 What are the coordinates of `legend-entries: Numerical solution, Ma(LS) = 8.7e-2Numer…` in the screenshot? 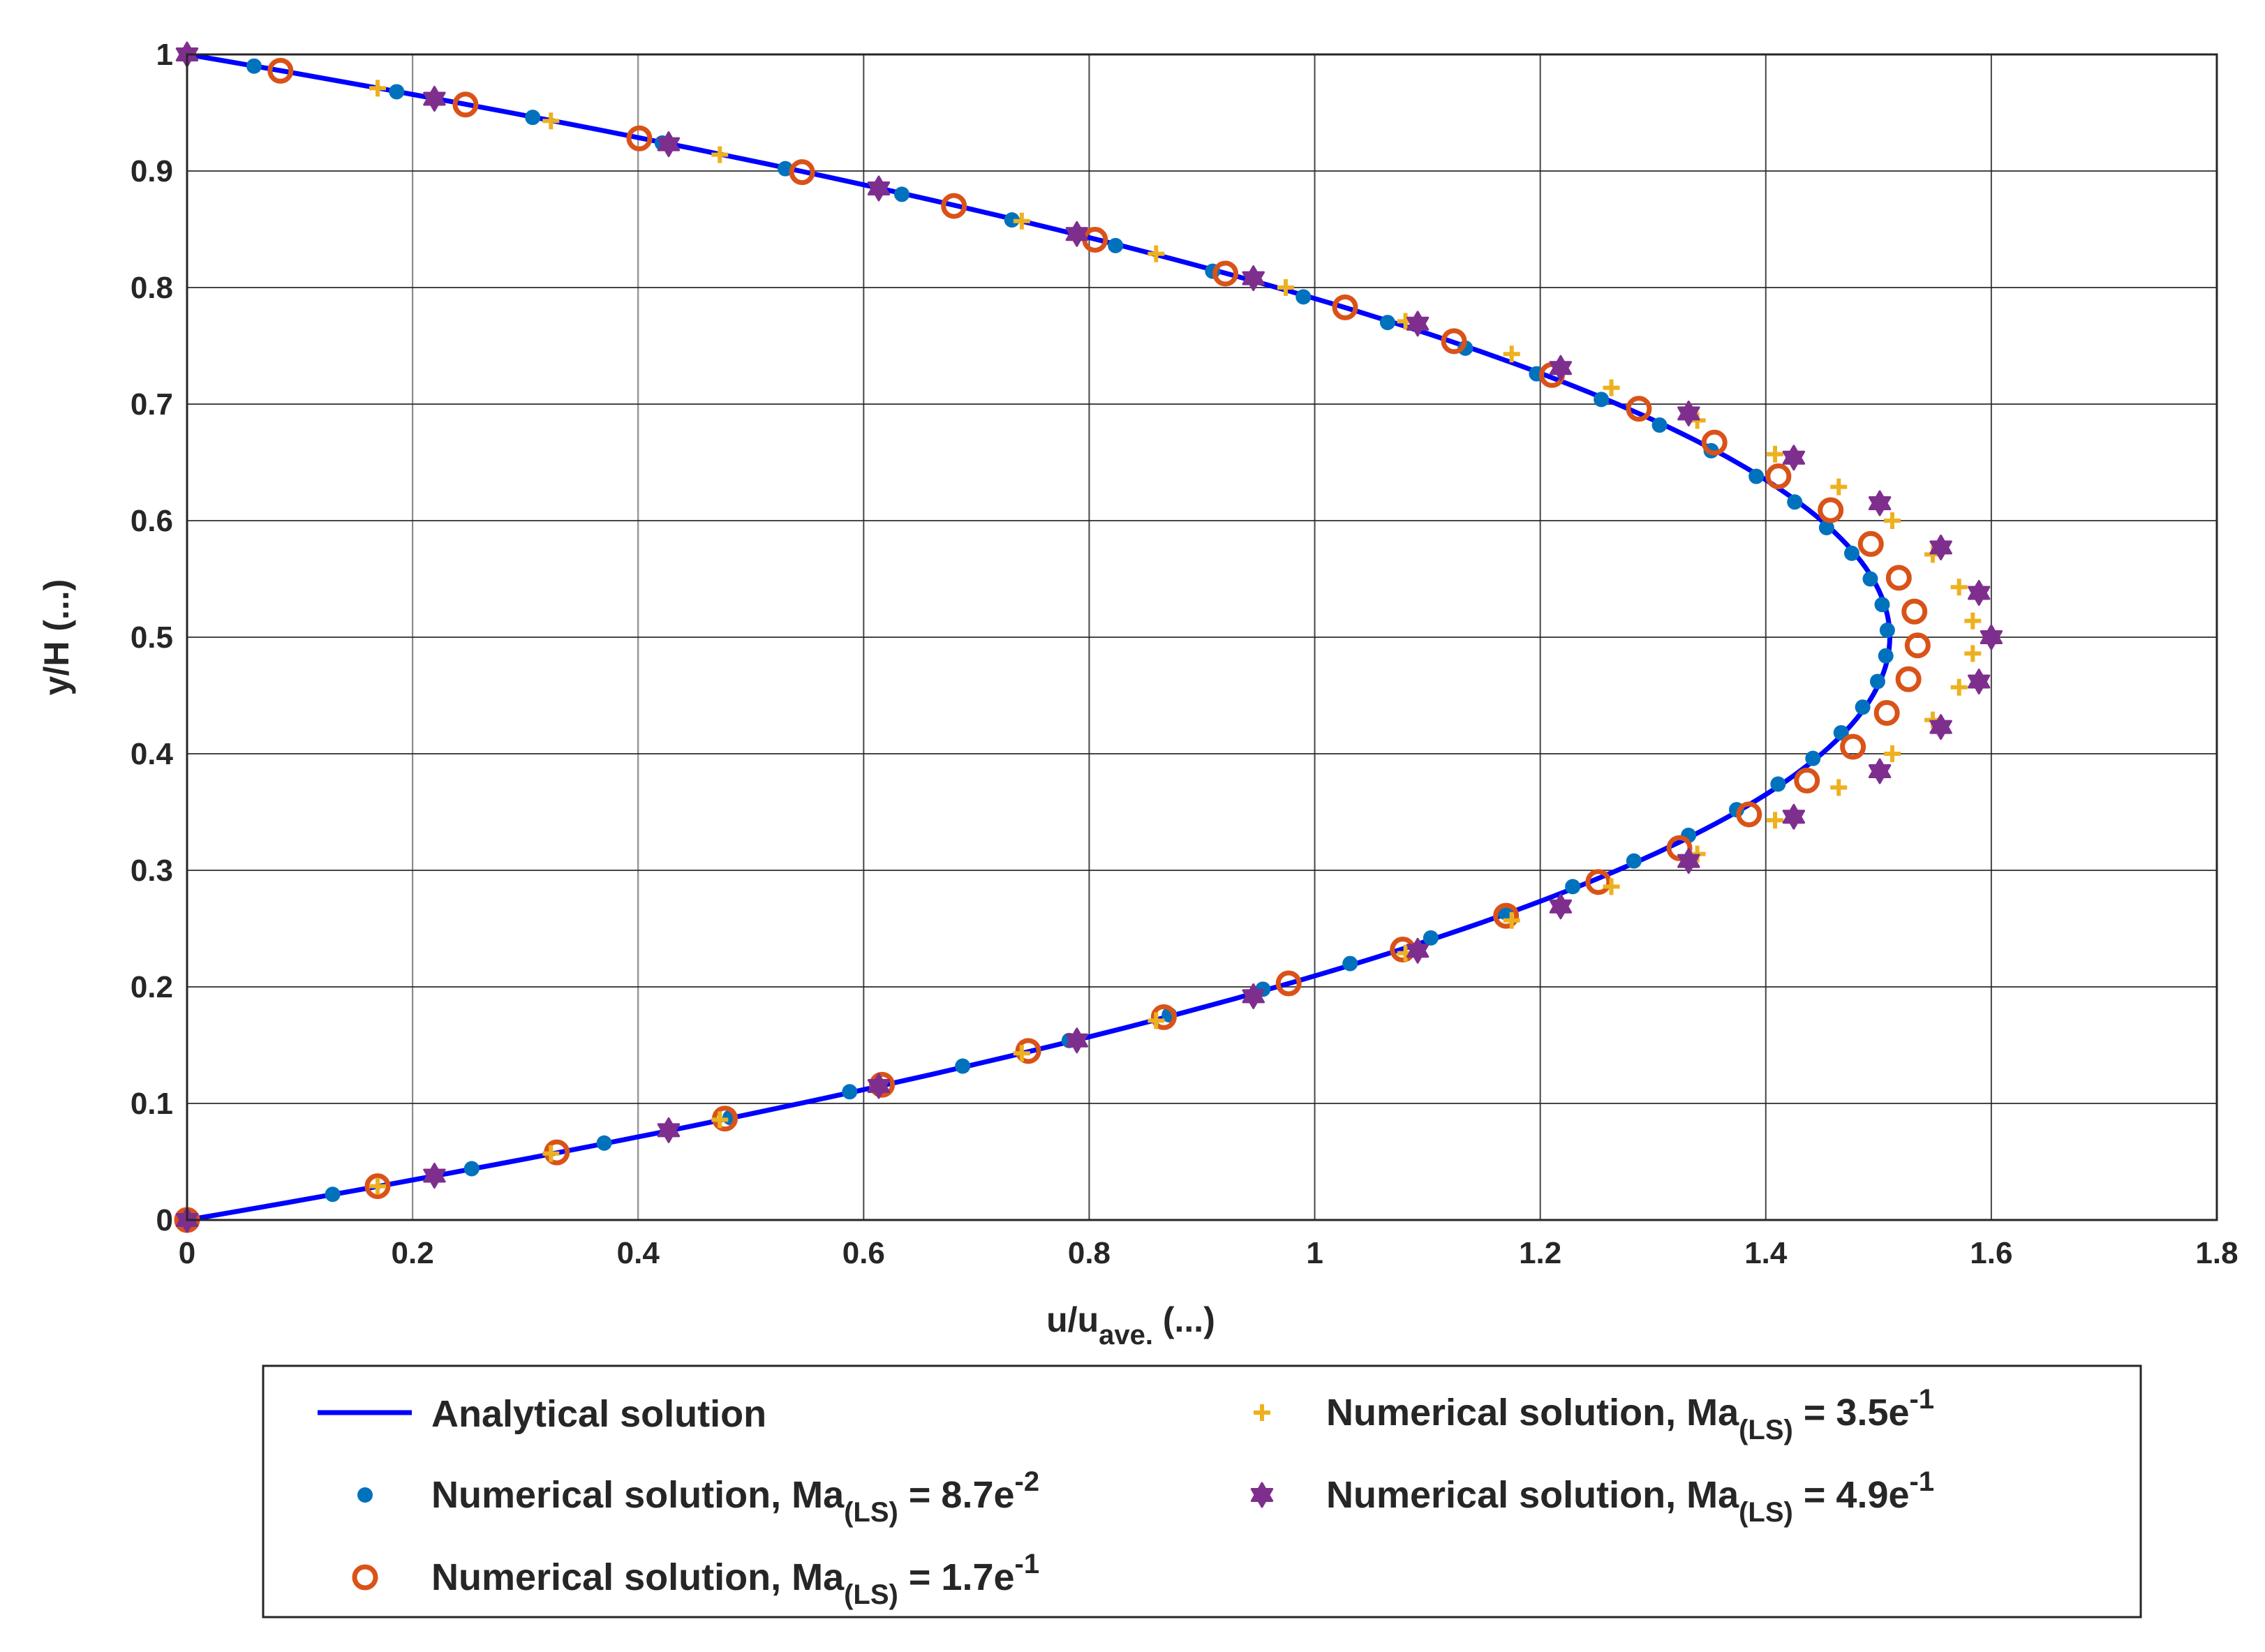 It's located at (1143, 1497).